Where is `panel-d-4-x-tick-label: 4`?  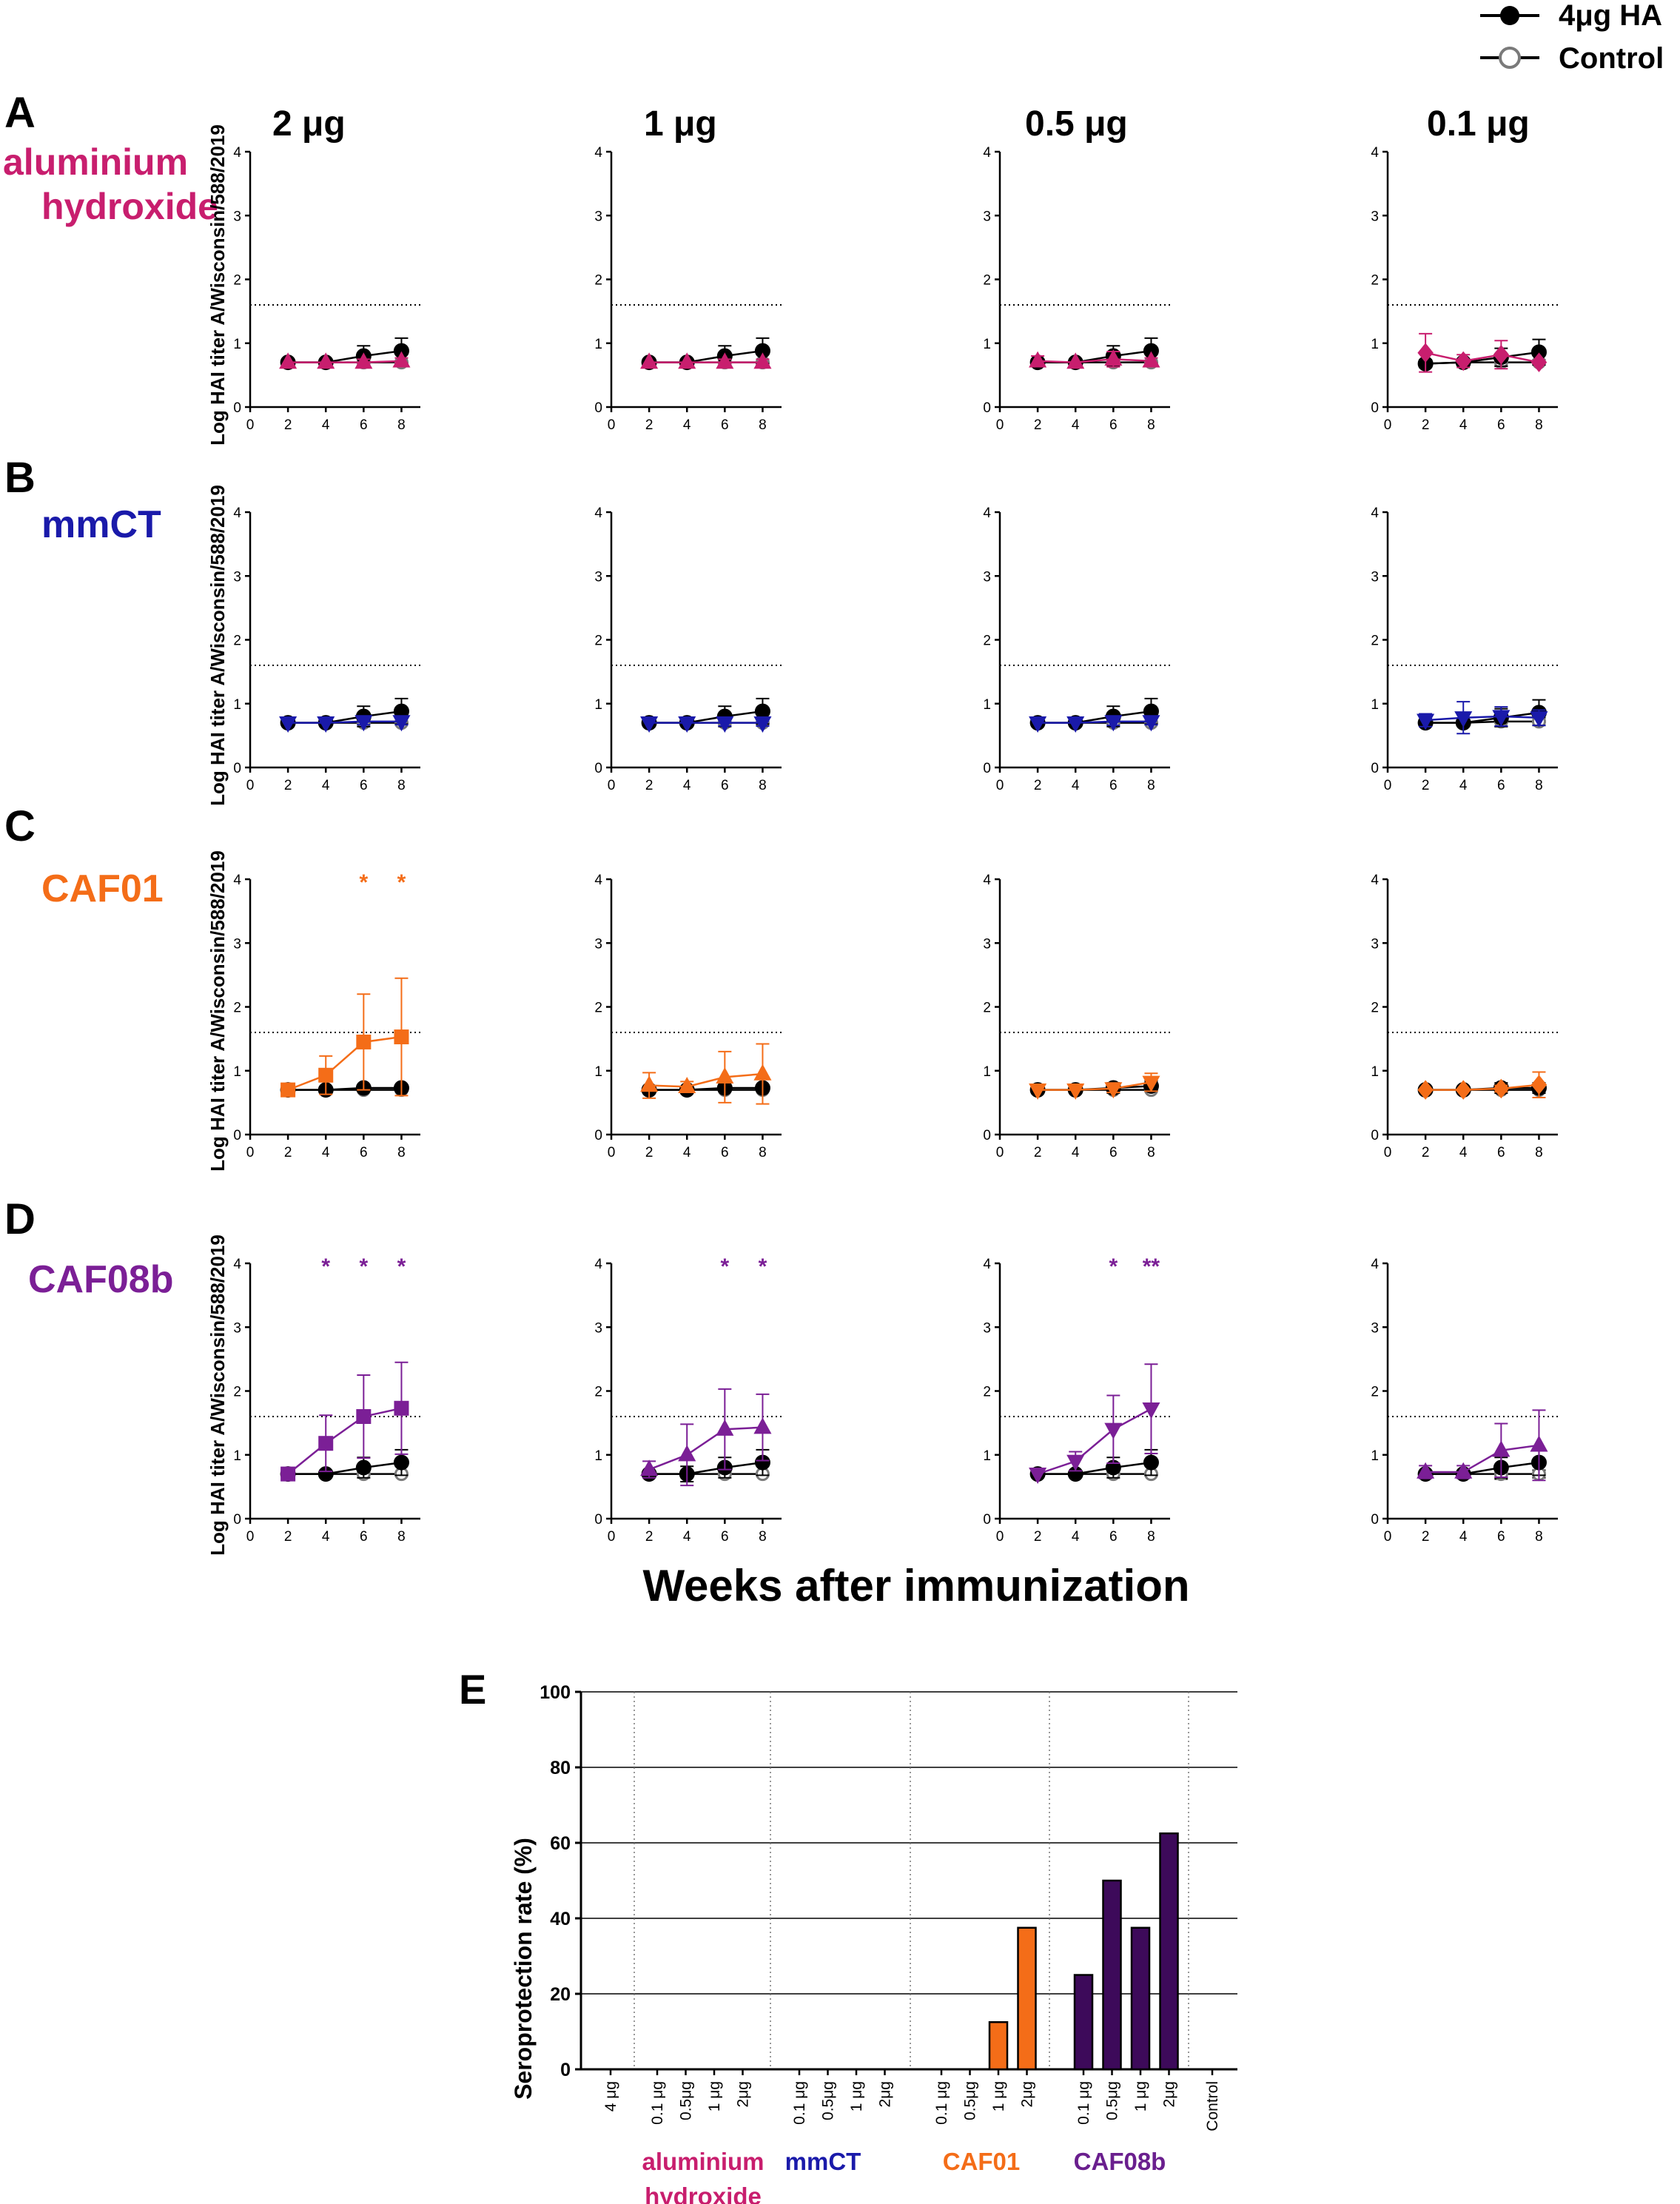 panel-d-4-x-tick-label: 4 is located at coordinates (1463, 1537).